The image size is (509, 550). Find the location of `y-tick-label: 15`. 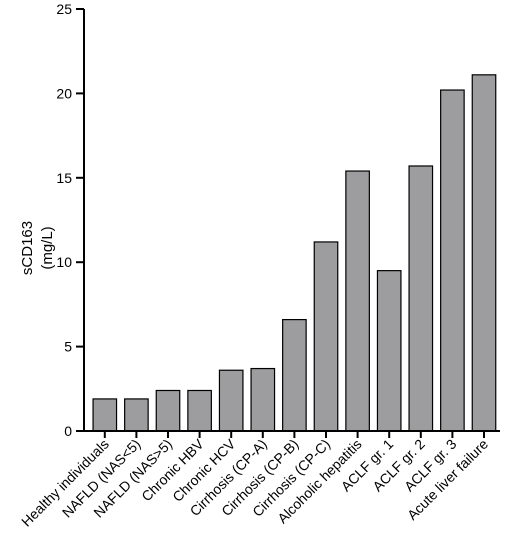

y-tick-label: 15 is located at coordinates (64, 178).